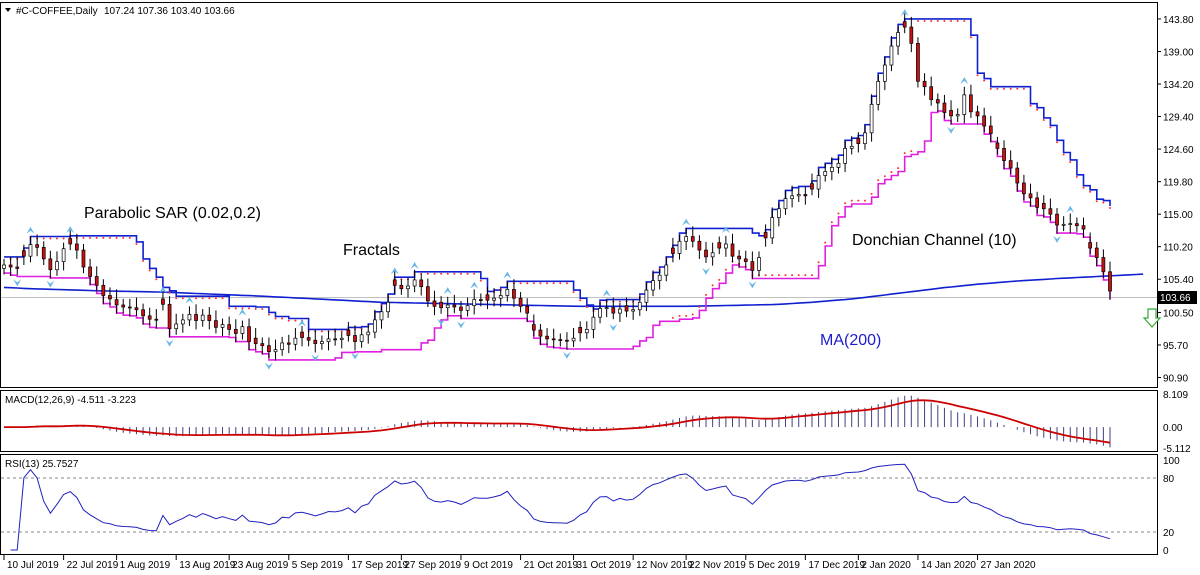  Describe the element at coordinates (850, 340) in the screenshot. I see `annotation-ma: MA(200)` at that location.